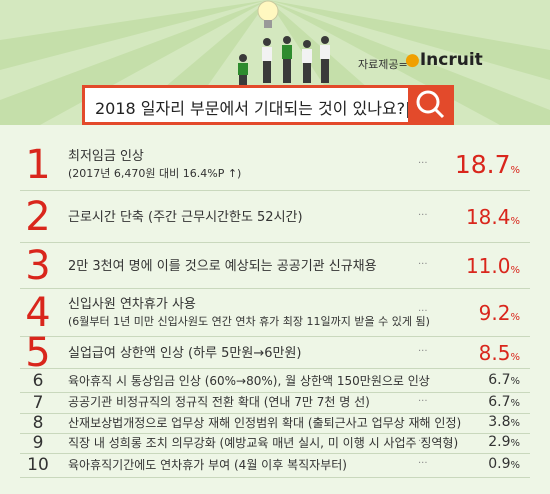 The image size is (550, 494). Describe the element at coordinates (253, 108) in the screenshot. I see `question-text: 2018 일자리 부문에서 기대되는 것이 있나요?|` at that location.